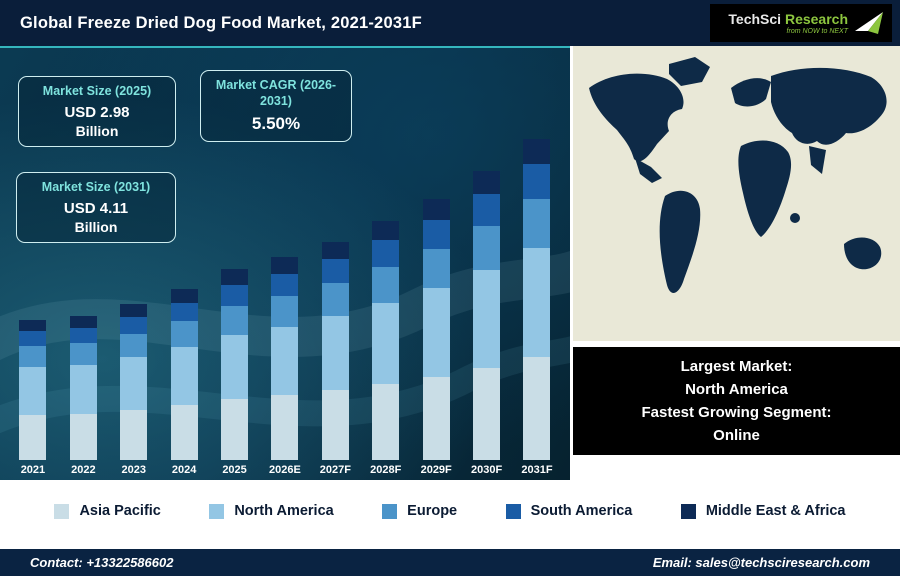 Image resolution: width=900 pixels, height=576 pixels. I want to click on bar-column-2024: 2024, so click(184, 382).